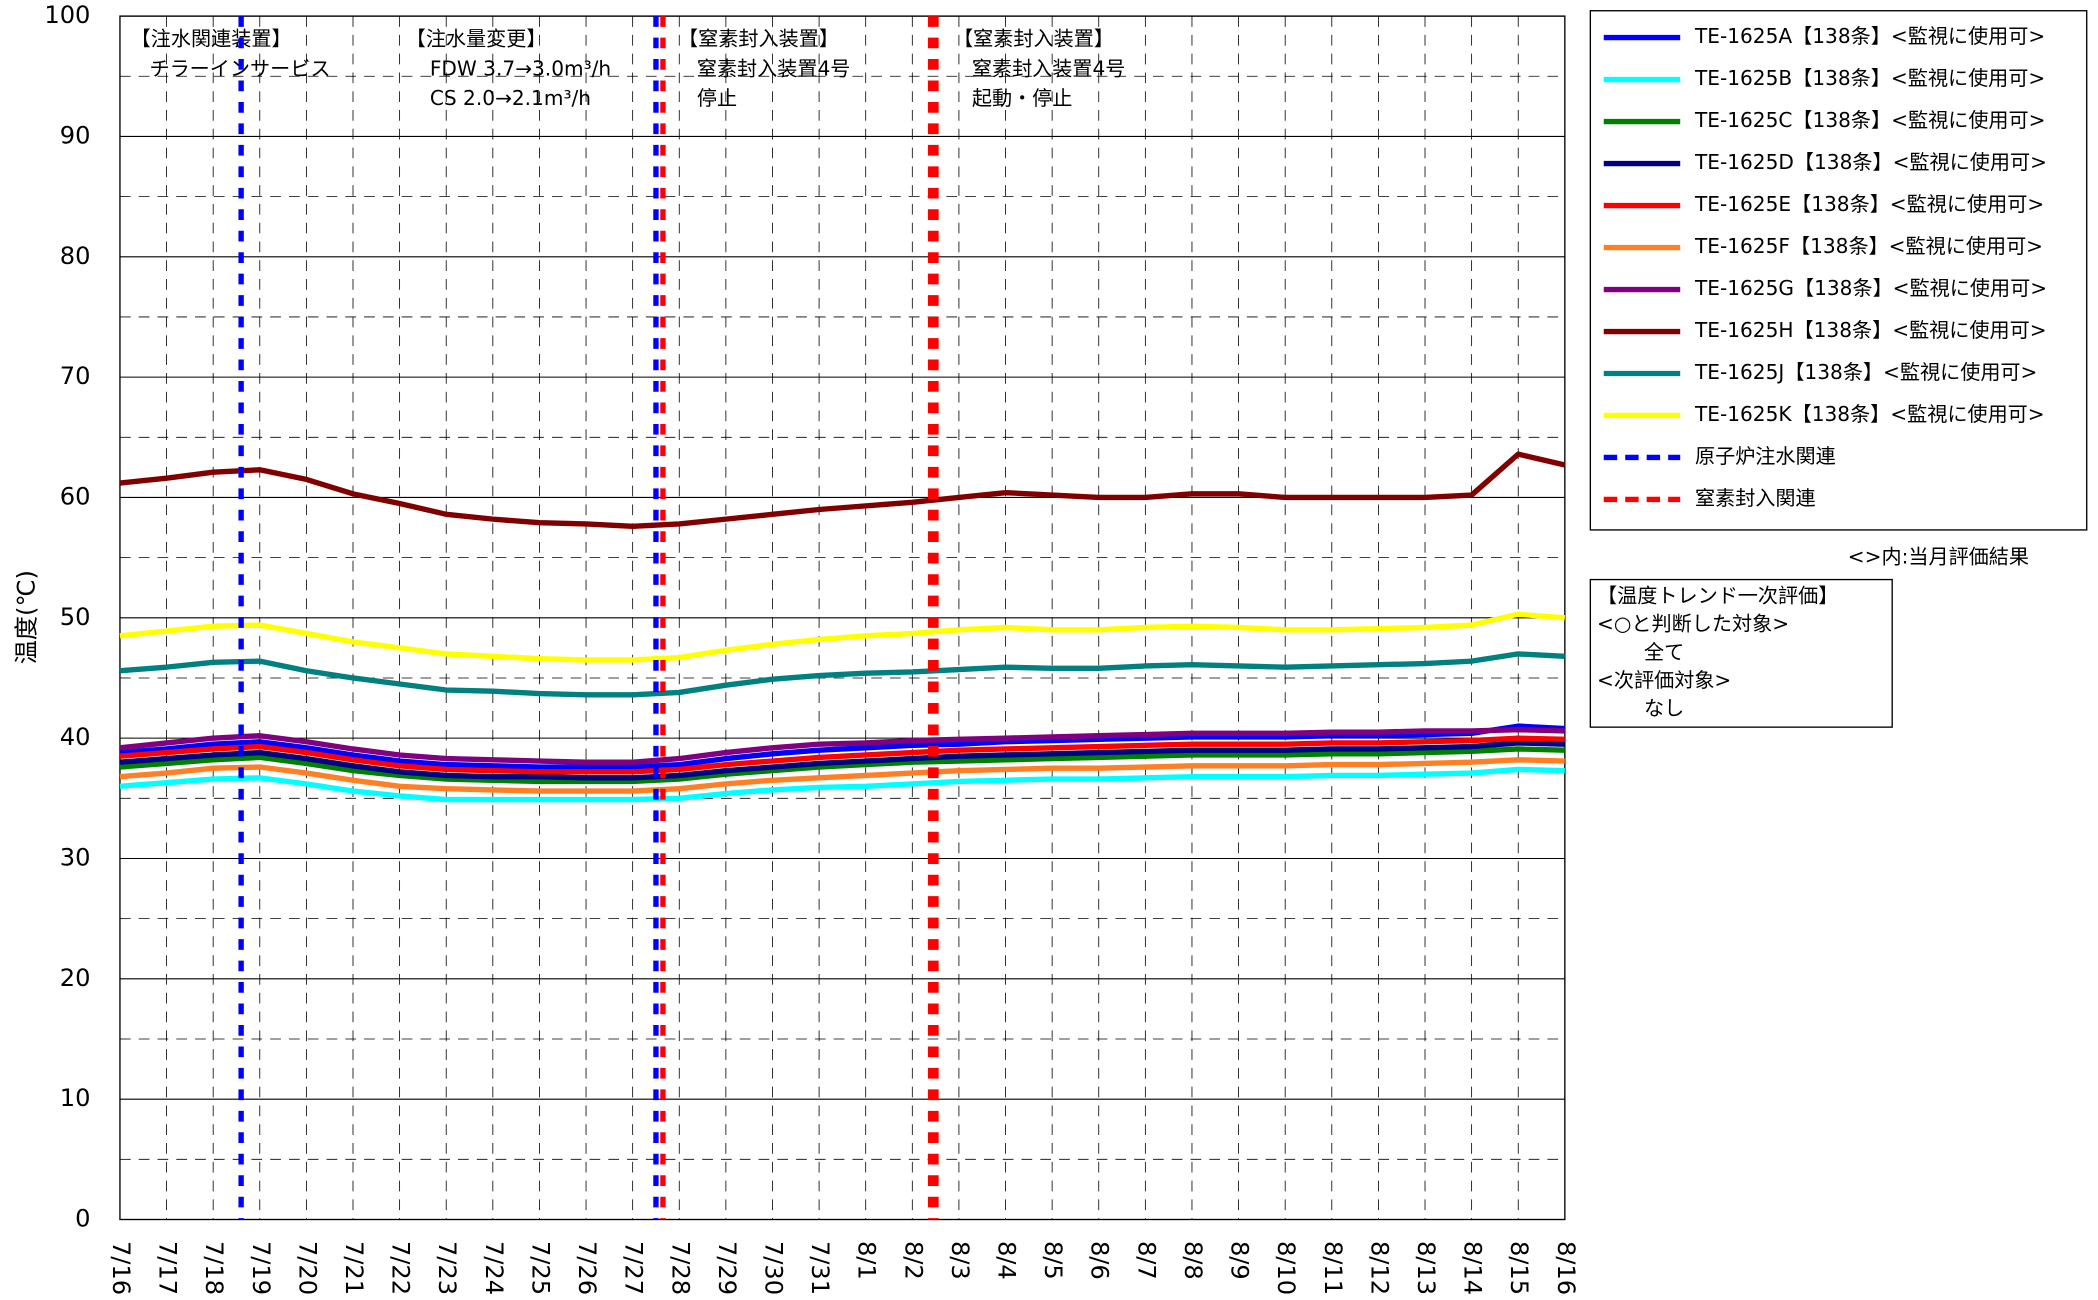 The height and width of the screenshot is (1300, 2098). What do you see at coordinates (67, 15) in the screenshot?
I see `y-tick-label: 100` at bounding box center [67, 15].